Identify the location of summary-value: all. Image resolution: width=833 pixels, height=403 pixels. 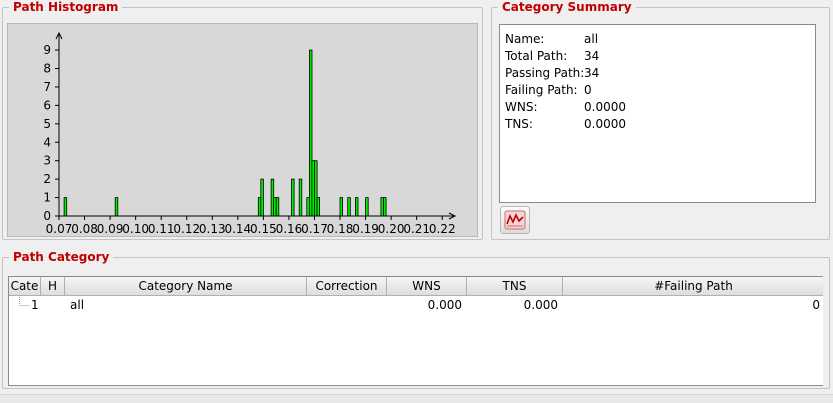
(591, 39).